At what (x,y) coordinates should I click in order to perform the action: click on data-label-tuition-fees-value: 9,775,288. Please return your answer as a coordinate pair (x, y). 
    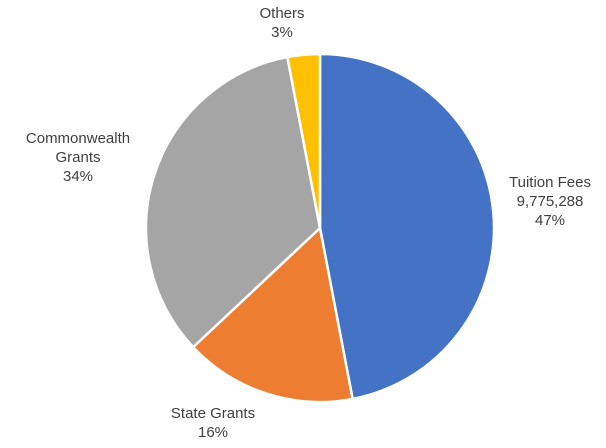
    Looking at the image, I should click on (550, 201).